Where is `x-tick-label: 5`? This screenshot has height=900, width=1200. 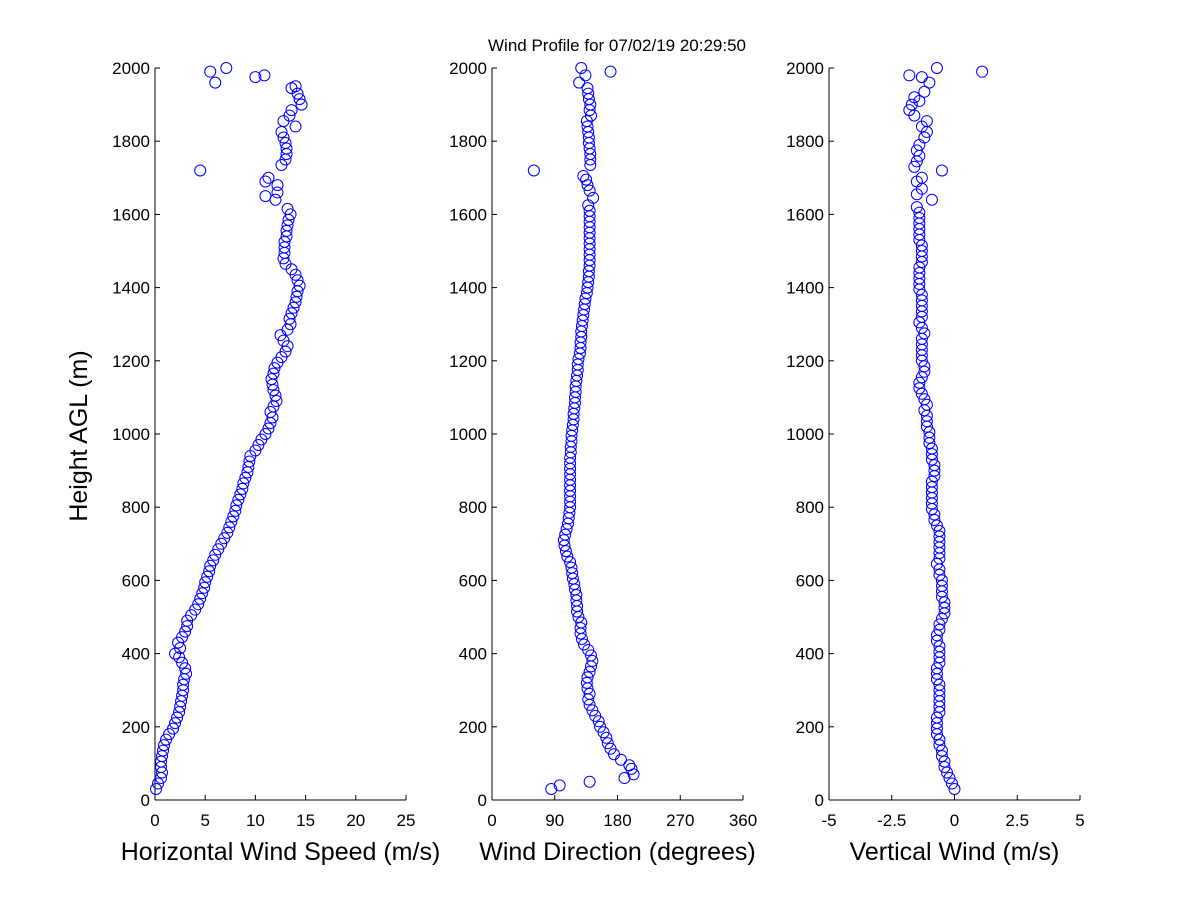
x-tick-label: 5 is located at coordinates (204, 820).